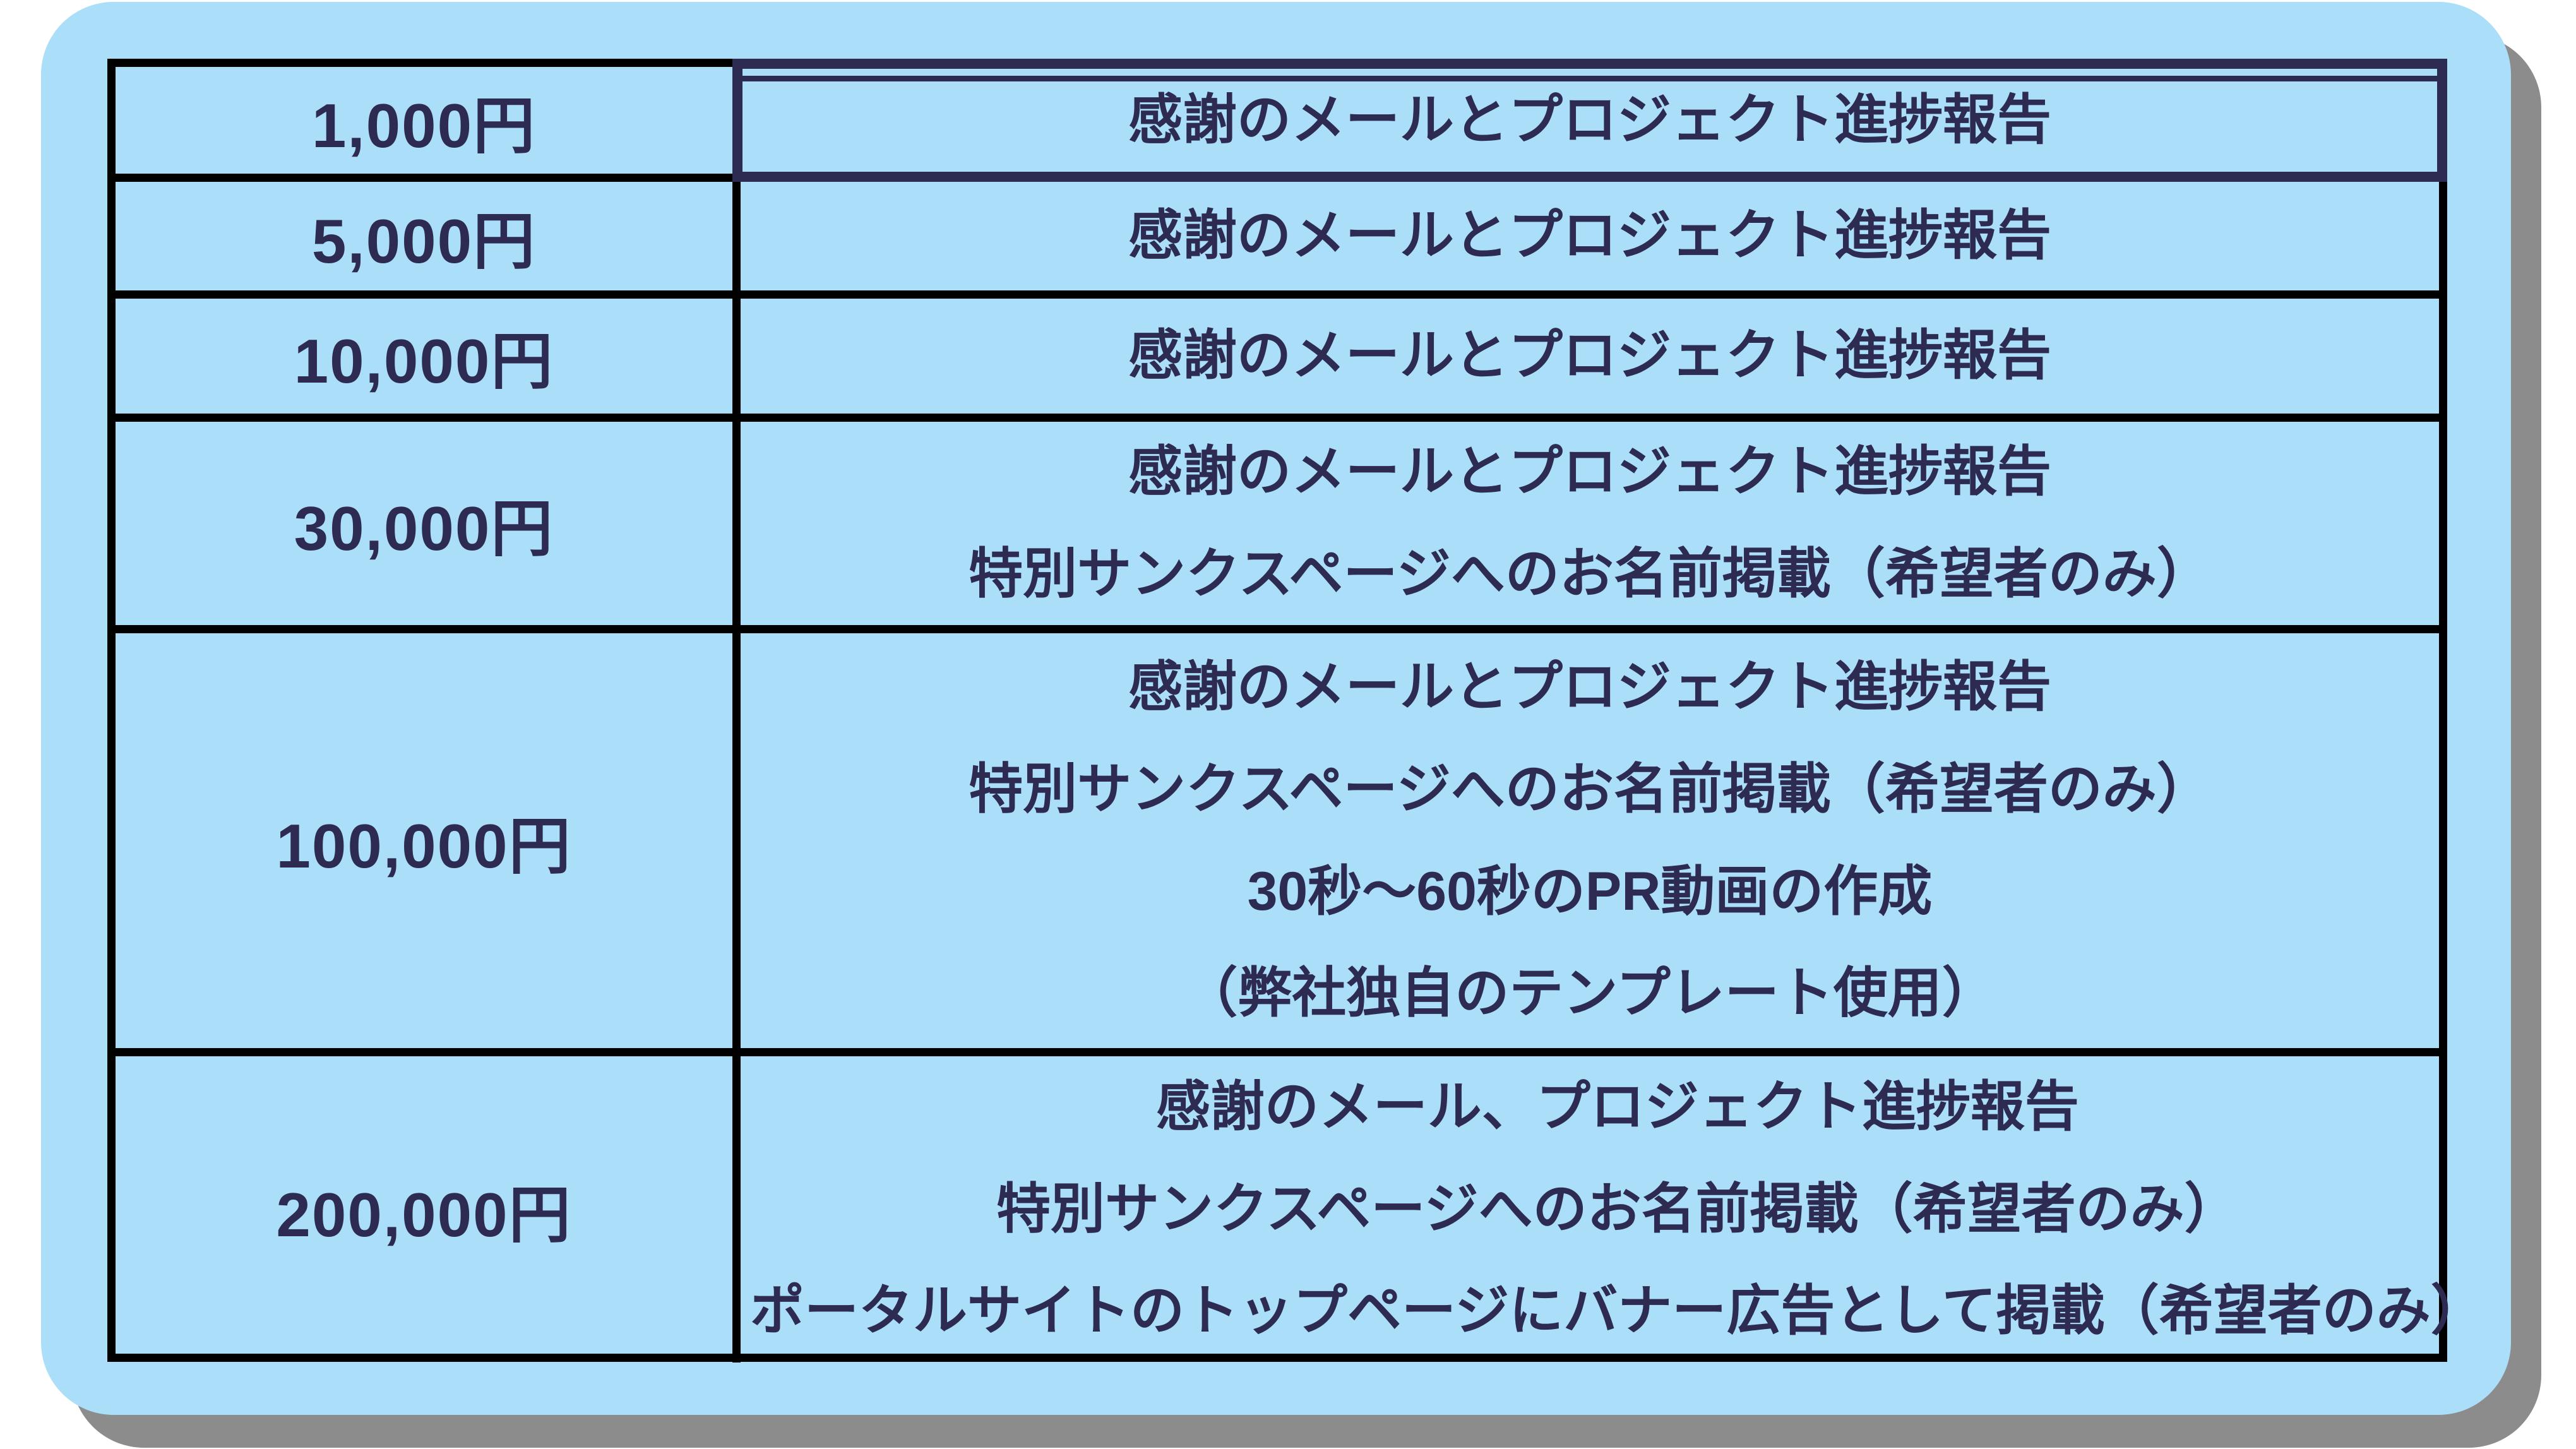 The height and width of the screenshot is (1449, 2576). Describe the element at coordinates (1590, 891) in the screenshot. I see `reward-line: 30秒～60秒のPR動画の作成` at that location.